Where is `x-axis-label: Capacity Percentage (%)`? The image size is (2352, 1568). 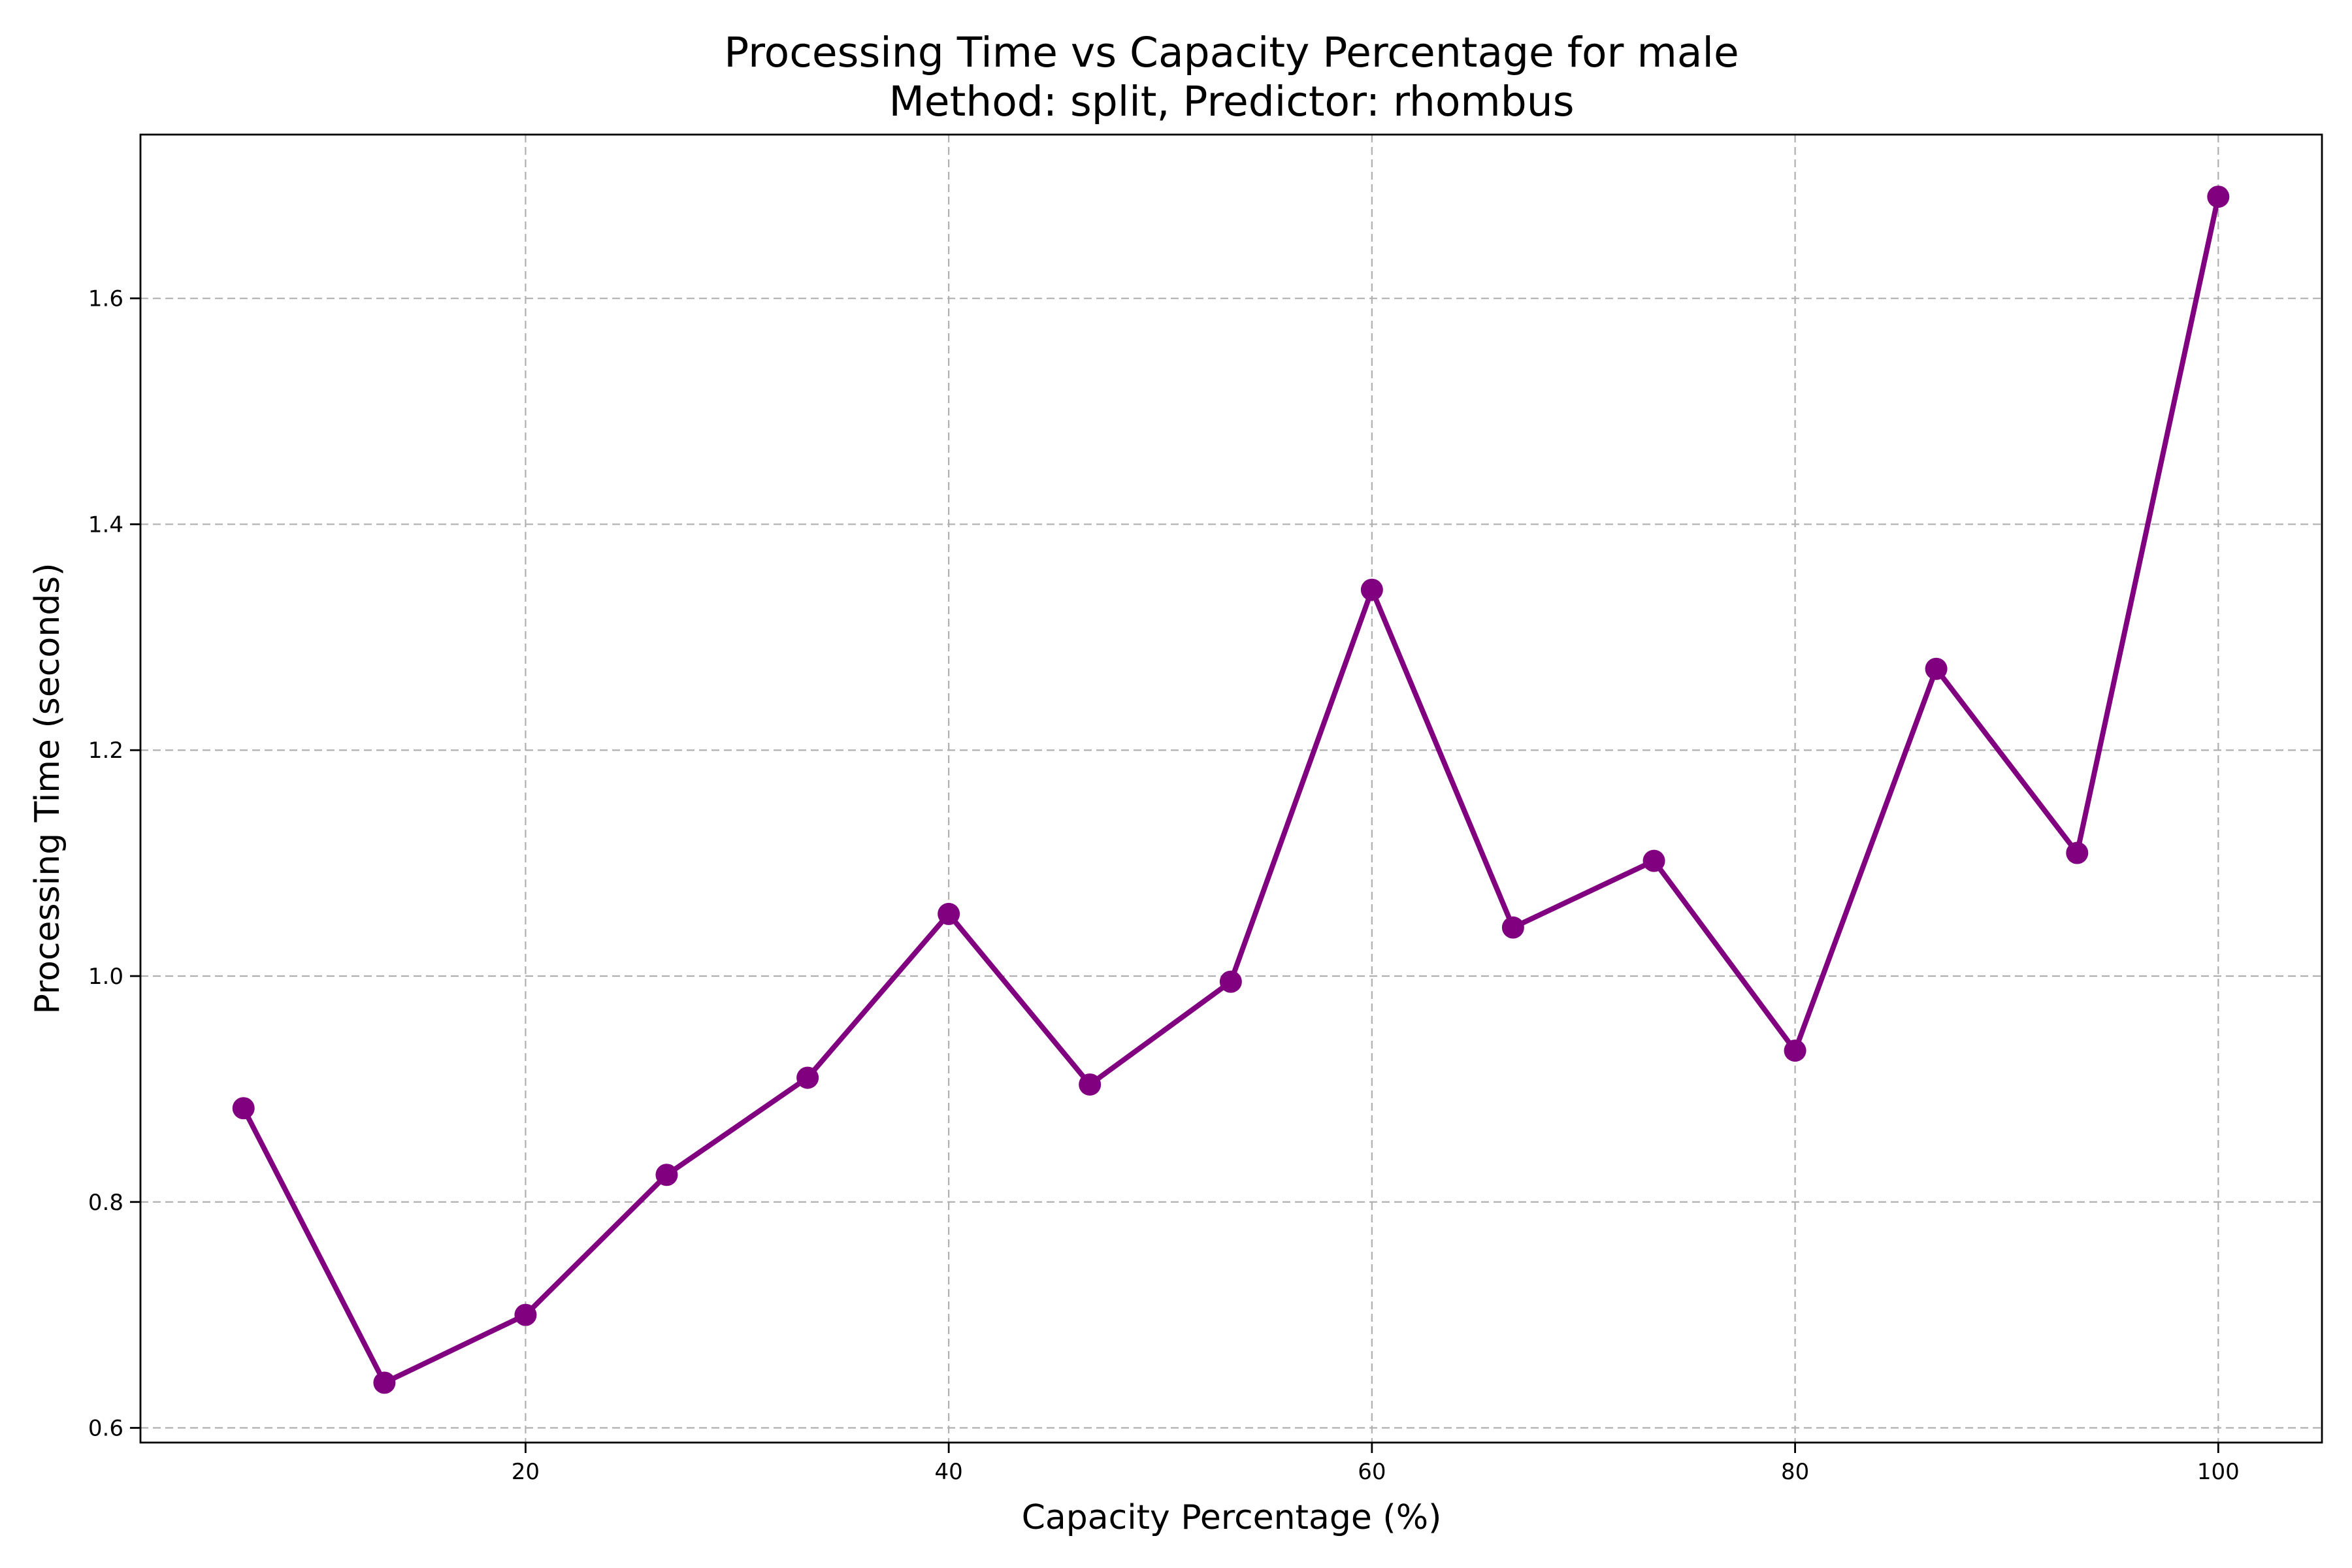 x-axis-label: Capacity Percentage (%) is located at coordinates (1232, 1517).